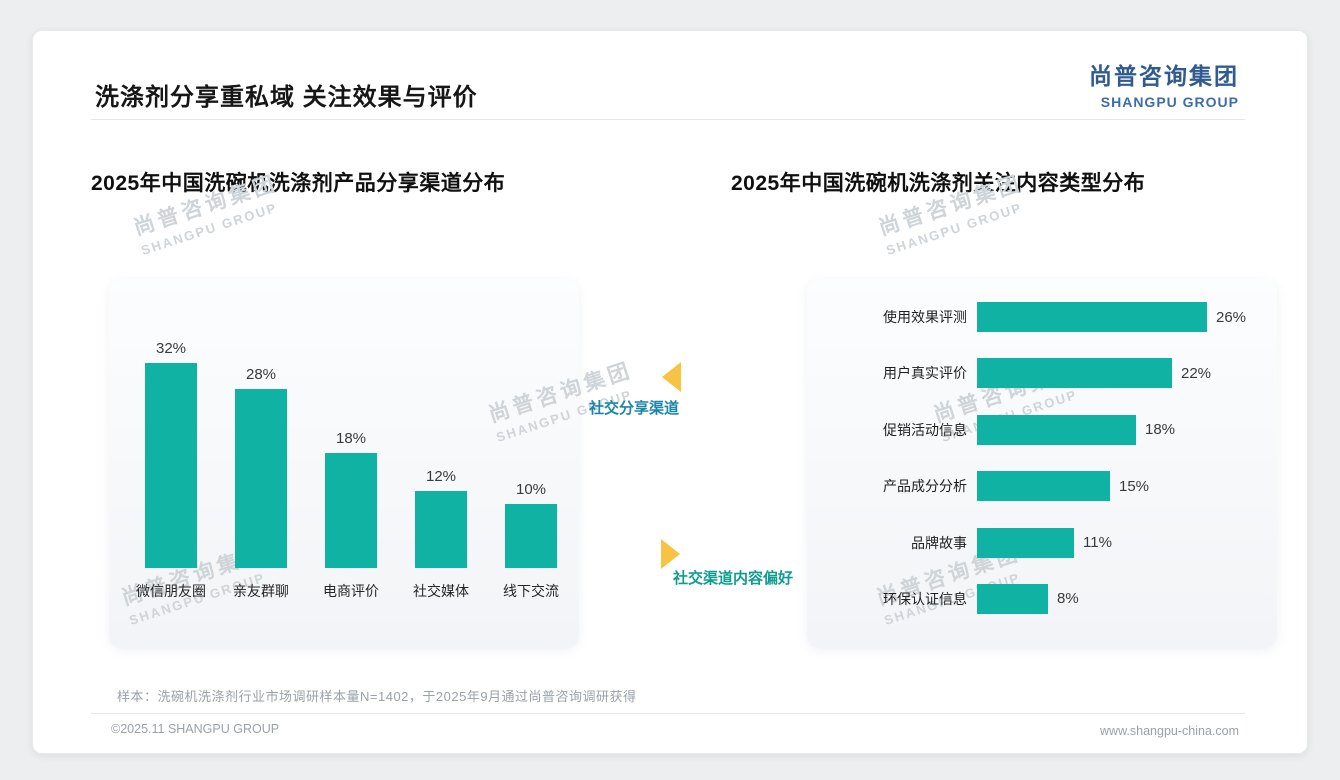 Image resolution: width=1340 pixels, height=780 pixels. Describe the element at coordinates (441, 591) in the screenshot. I see `bar-category-label: 社交媒体` at that location.